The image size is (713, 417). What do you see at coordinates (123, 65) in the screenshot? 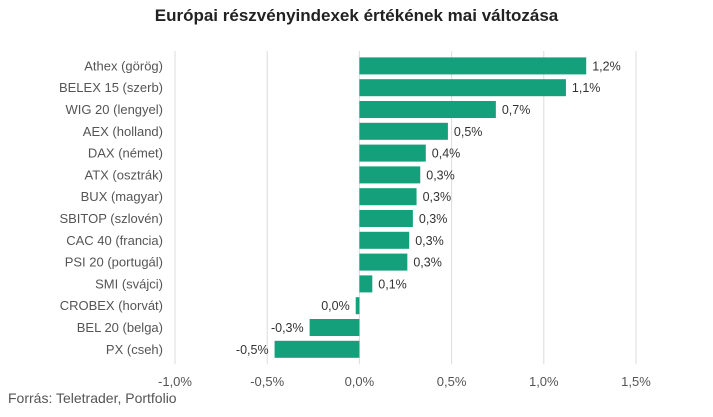
I see `category-label: Athex (görög)` at bounding box center [123, 65].